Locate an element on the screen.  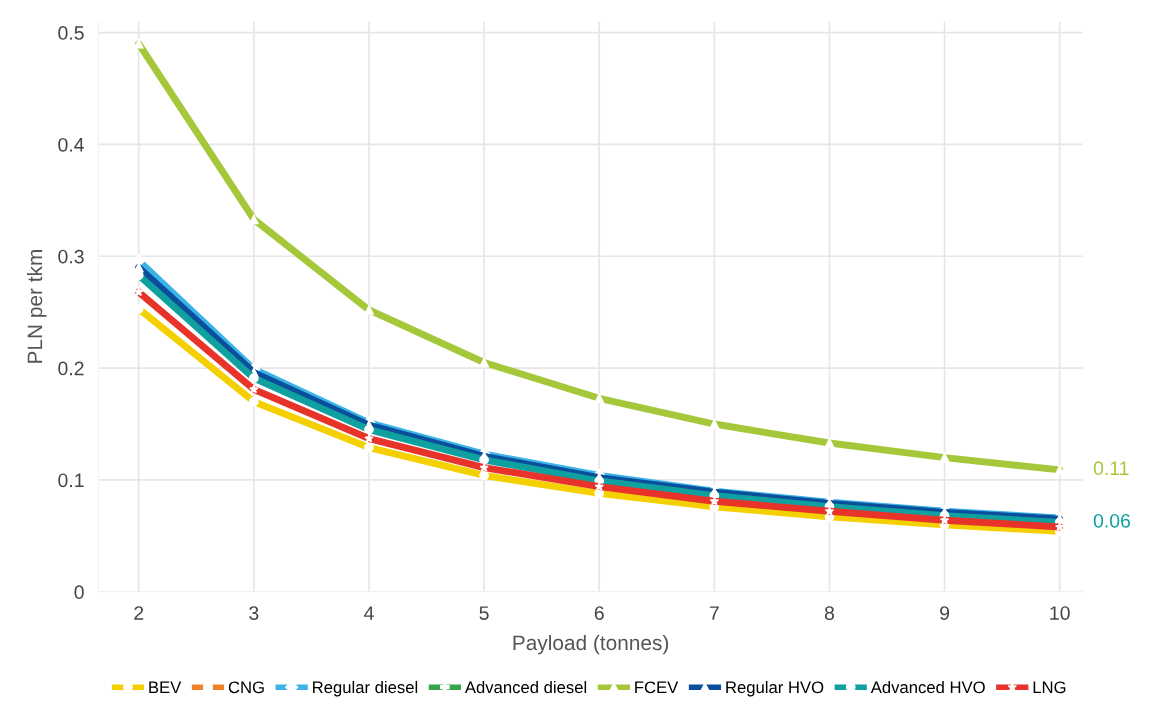
legend-label: LNG is located at coordinates (1049, 687).